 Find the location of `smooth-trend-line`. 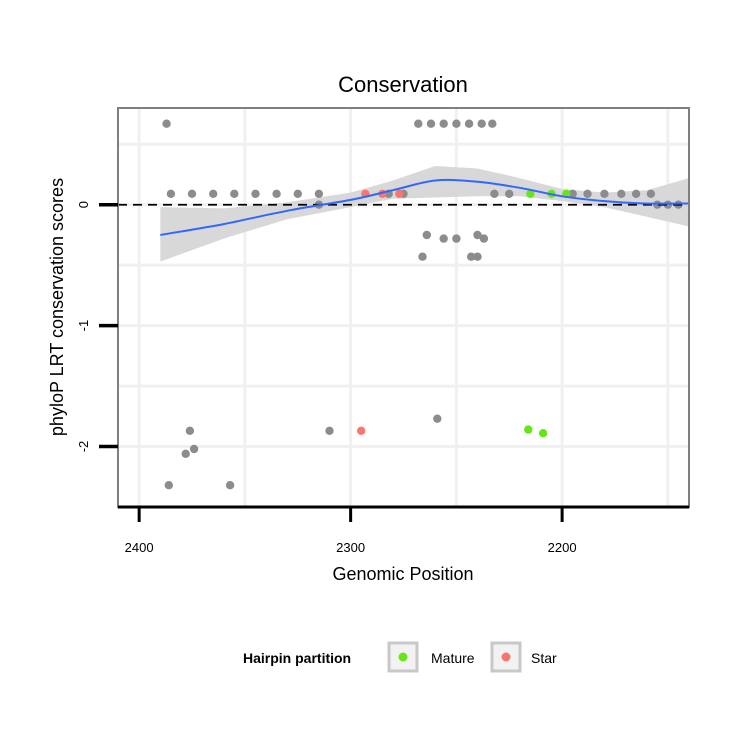

smooth-trend-line is located at coordinates (425, 207).